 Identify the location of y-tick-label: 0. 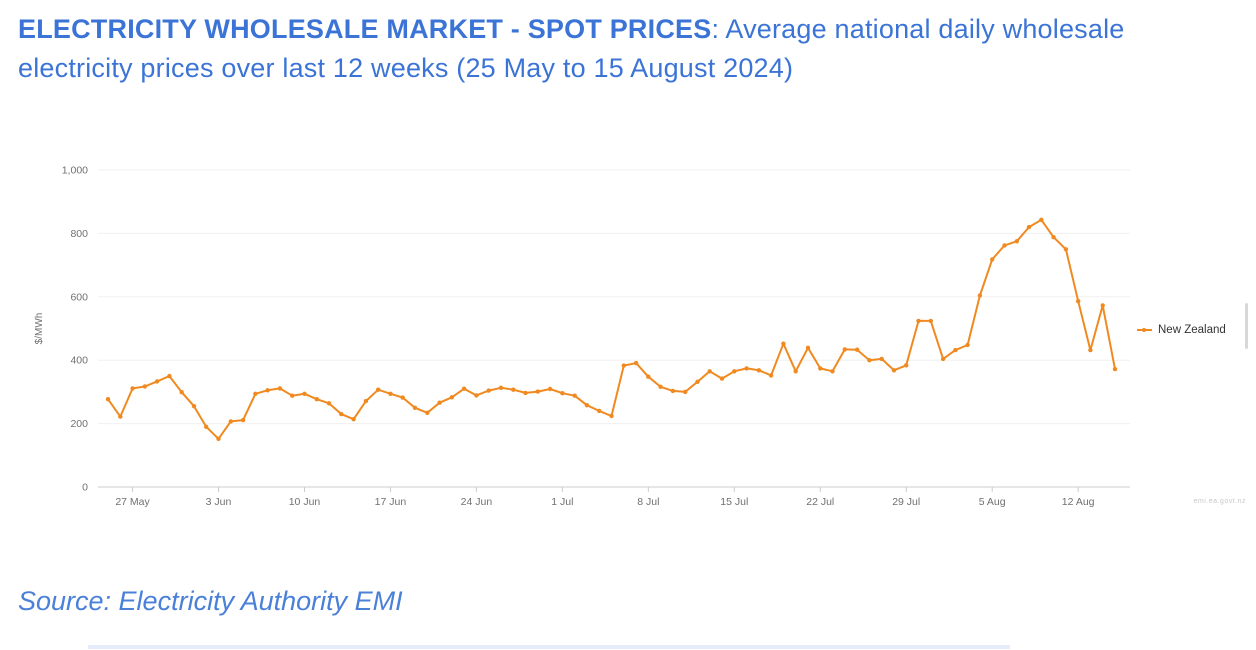
(85, 488).